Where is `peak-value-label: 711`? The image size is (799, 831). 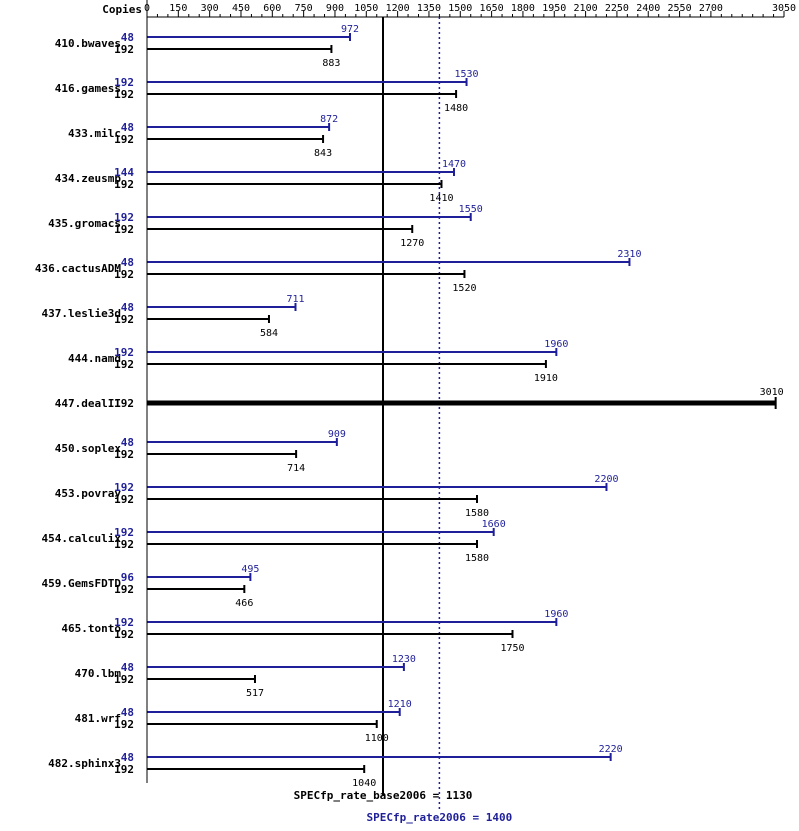
peak-value-label: 711 is located at coordinates (295, 299).